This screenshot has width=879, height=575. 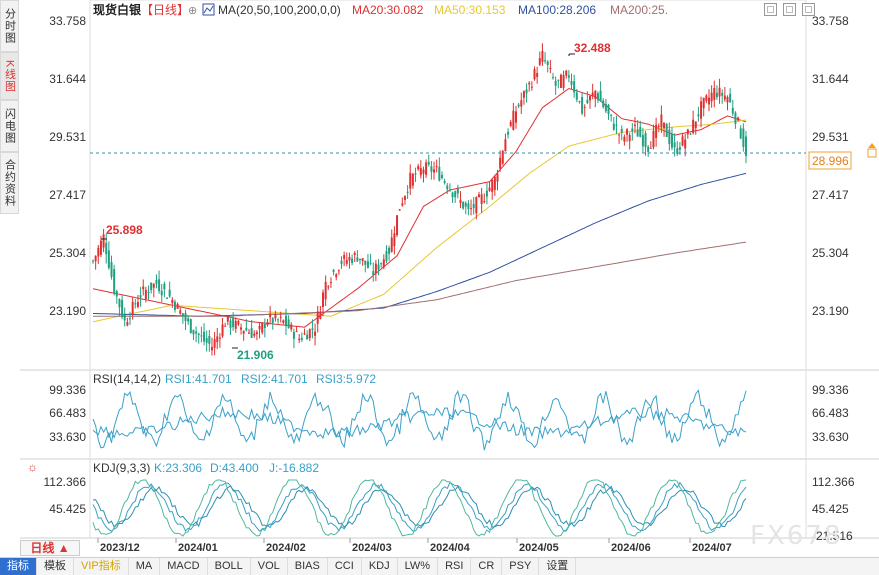 What do you see at coordinates (274, 379) in the screenshot?
I see `rsi2-label: RSI2:41.701` at bounding box center [274, 379].